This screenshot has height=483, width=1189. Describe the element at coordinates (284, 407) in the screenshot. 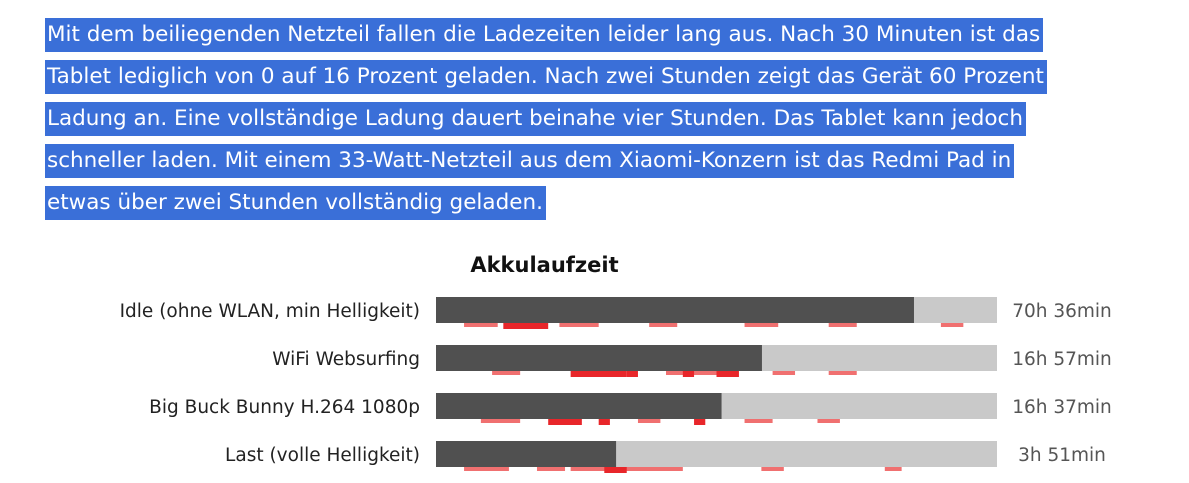

I see `category-label: Big Buck Bunny H.264 1080p` at that location.